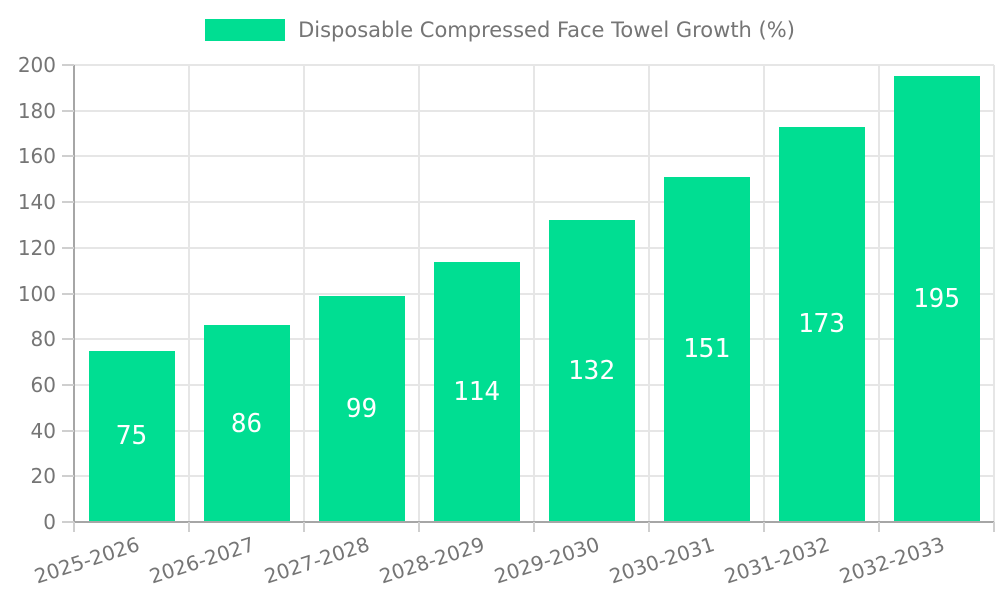 The image size is (1000, 600). What do you see at coordinates (317, 560) in the screenshot?
I see `x-axis-tick-label: 2027-2028` at bounding box center [317, 560].